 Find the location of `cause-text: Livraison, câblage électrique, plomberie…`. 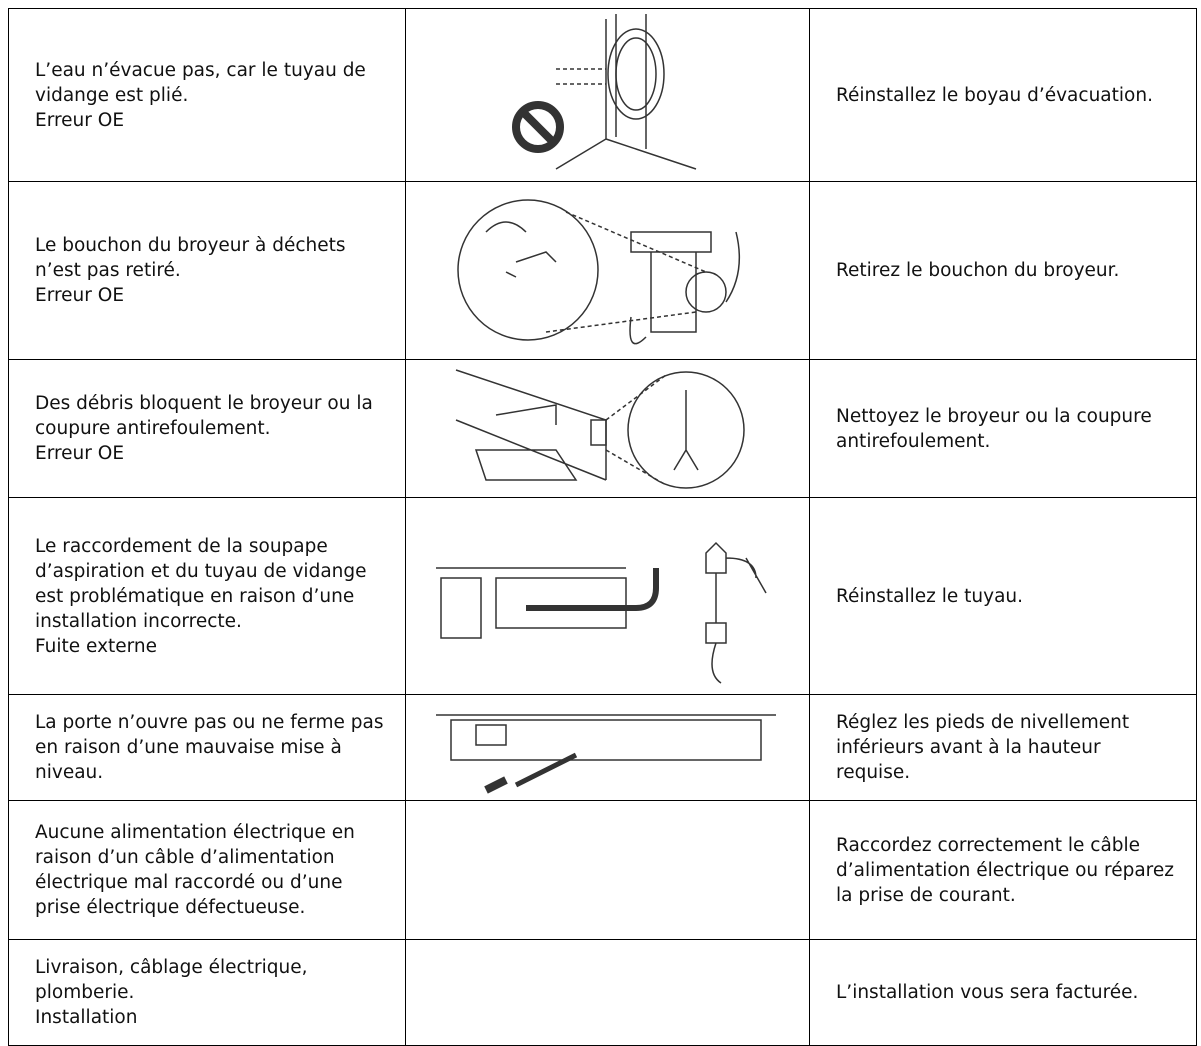

cause-text: Livraison, câblage électrique, plomberie… is located at coordinates (171, 980).